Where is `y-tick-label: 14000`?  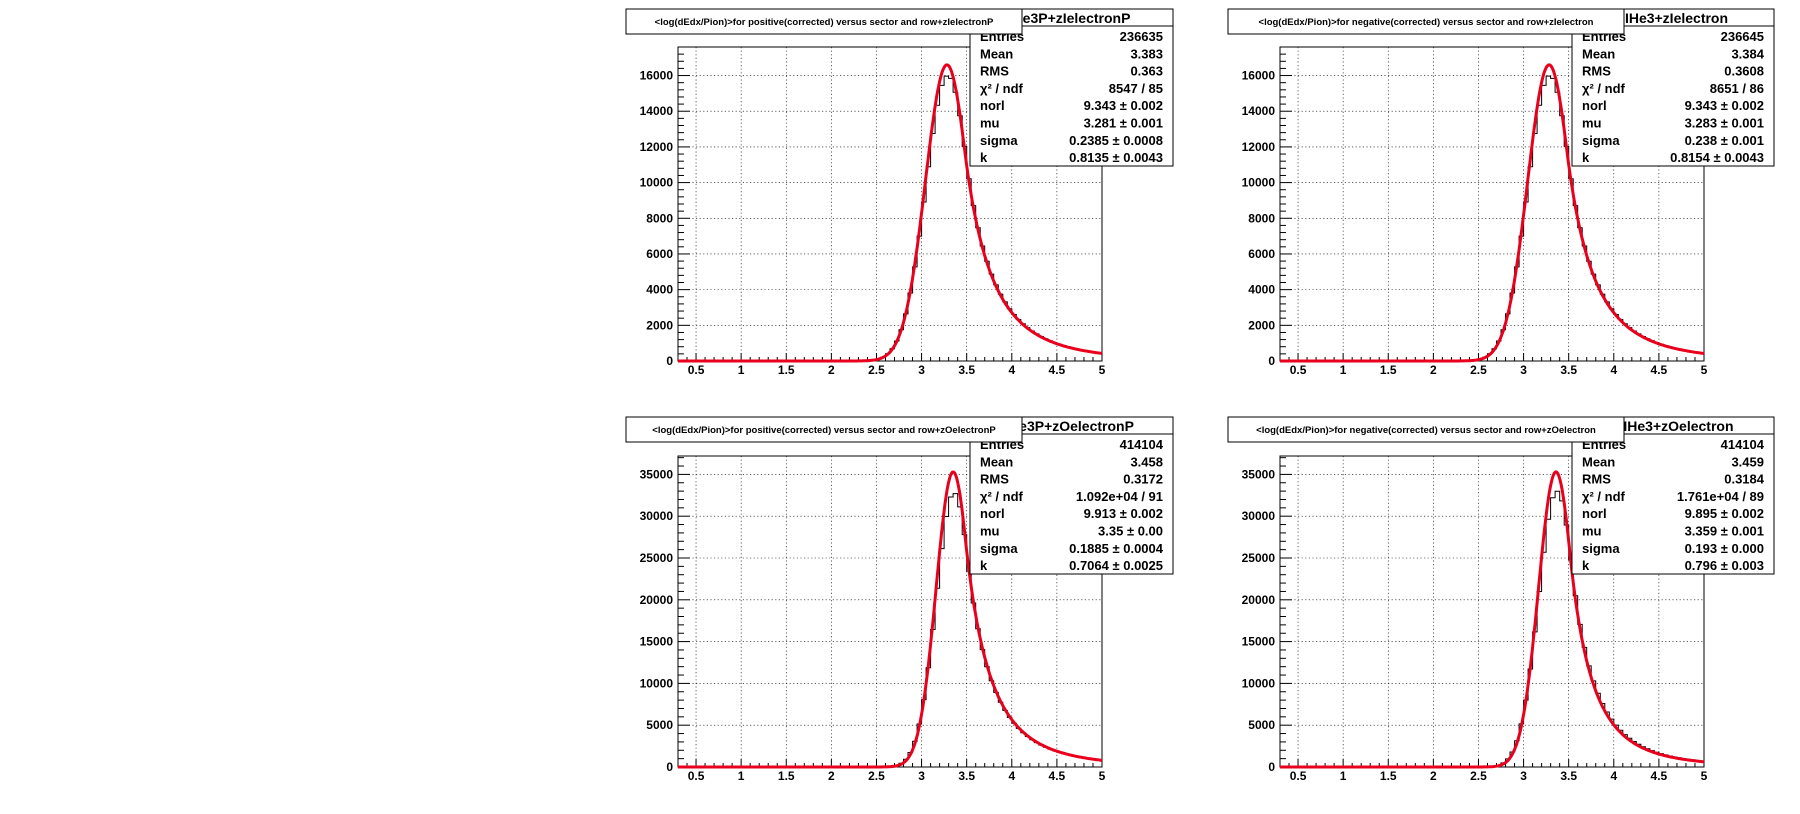
y-tick-label: 14000 is located at coordinates (1259, 111).